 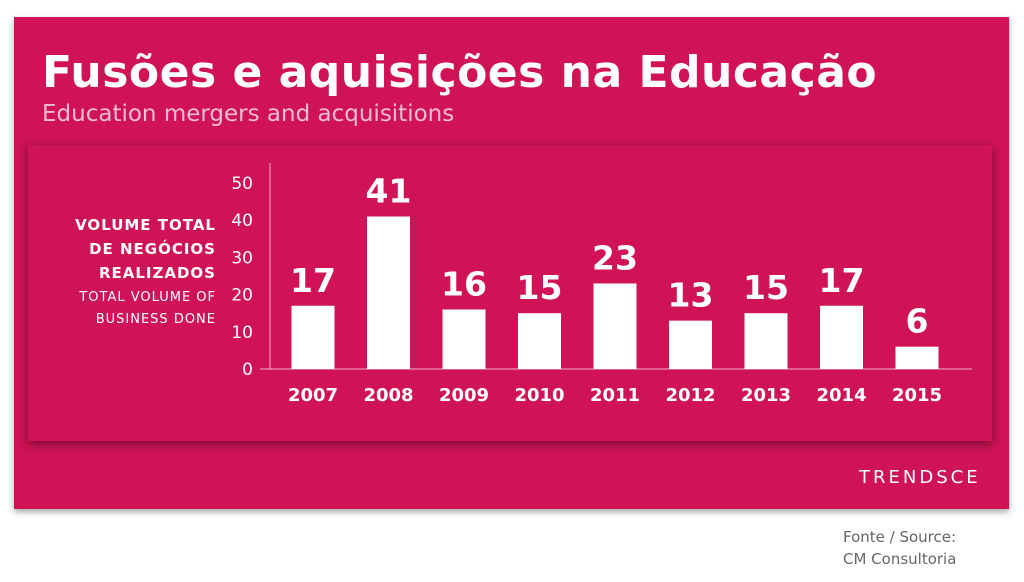 What do you see at coordinates (615, 395) in the screenshot?
I see `x-tick-label: 2011` at bounding box center [615, 395].